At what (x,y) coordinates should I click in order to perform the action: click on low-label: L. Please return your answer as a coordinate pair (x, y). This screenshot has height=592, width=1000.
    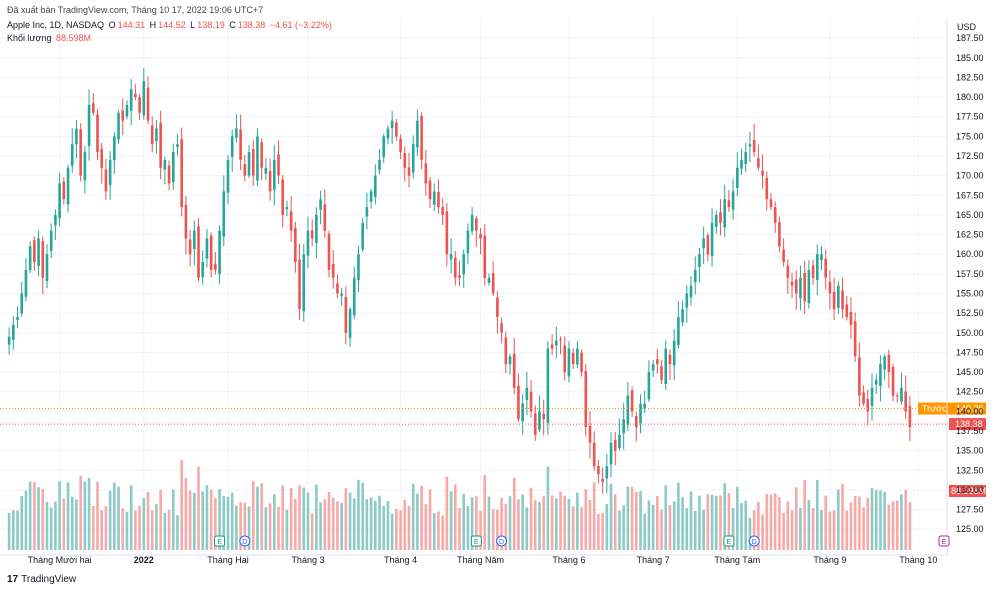
    Looking at the image, I should click on (193, 25).